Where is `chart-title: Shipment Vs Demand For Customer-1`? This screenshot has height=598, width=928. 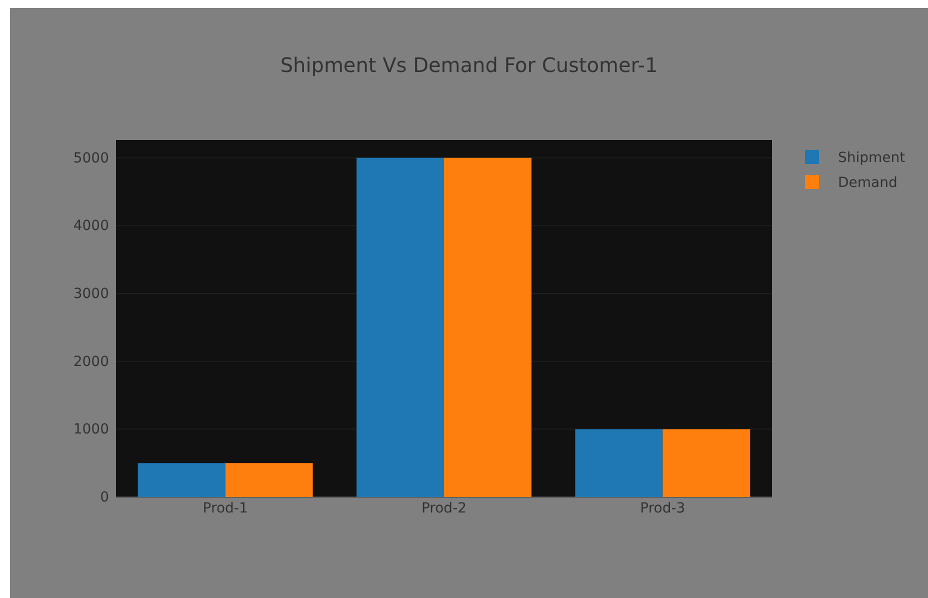
chart-title: Shipment Vs Demand For Customer-1 is located at coordinates (469, 65).